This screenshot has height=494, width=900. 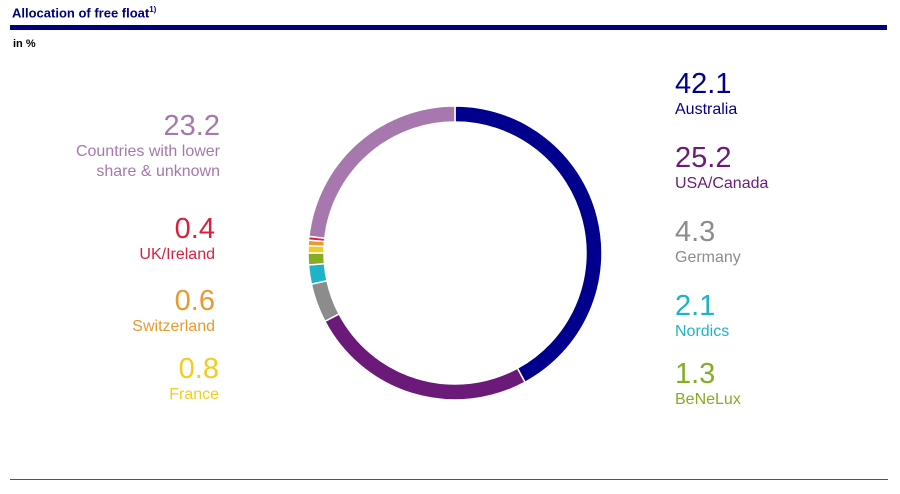 I want to click on chart-title-footnote: 1), so click(x=153, y=9).